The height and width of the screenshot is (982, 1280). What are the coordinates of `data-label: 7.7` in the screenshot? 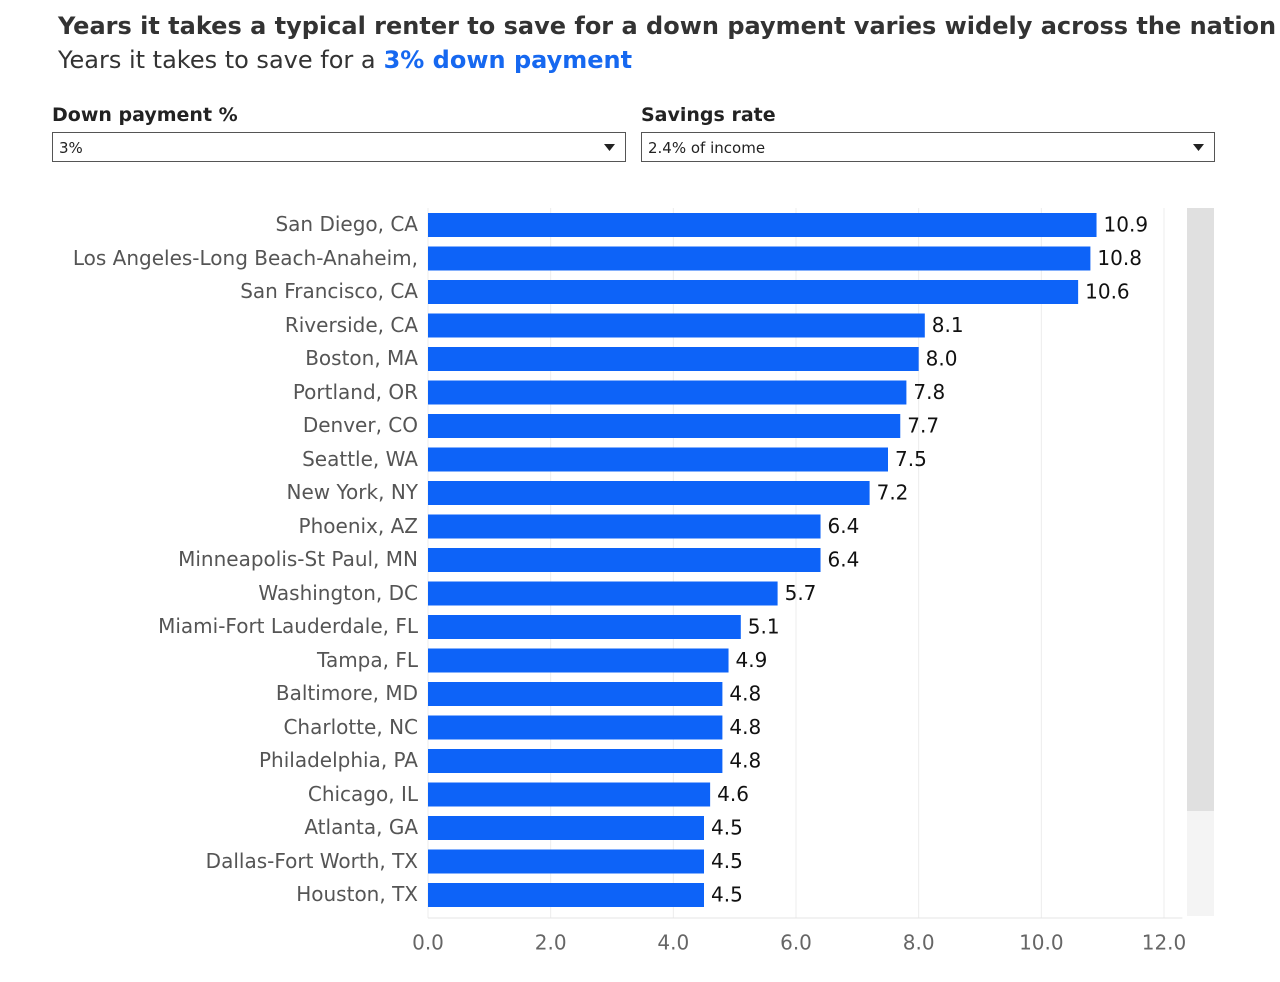 It's located at (923, 426).